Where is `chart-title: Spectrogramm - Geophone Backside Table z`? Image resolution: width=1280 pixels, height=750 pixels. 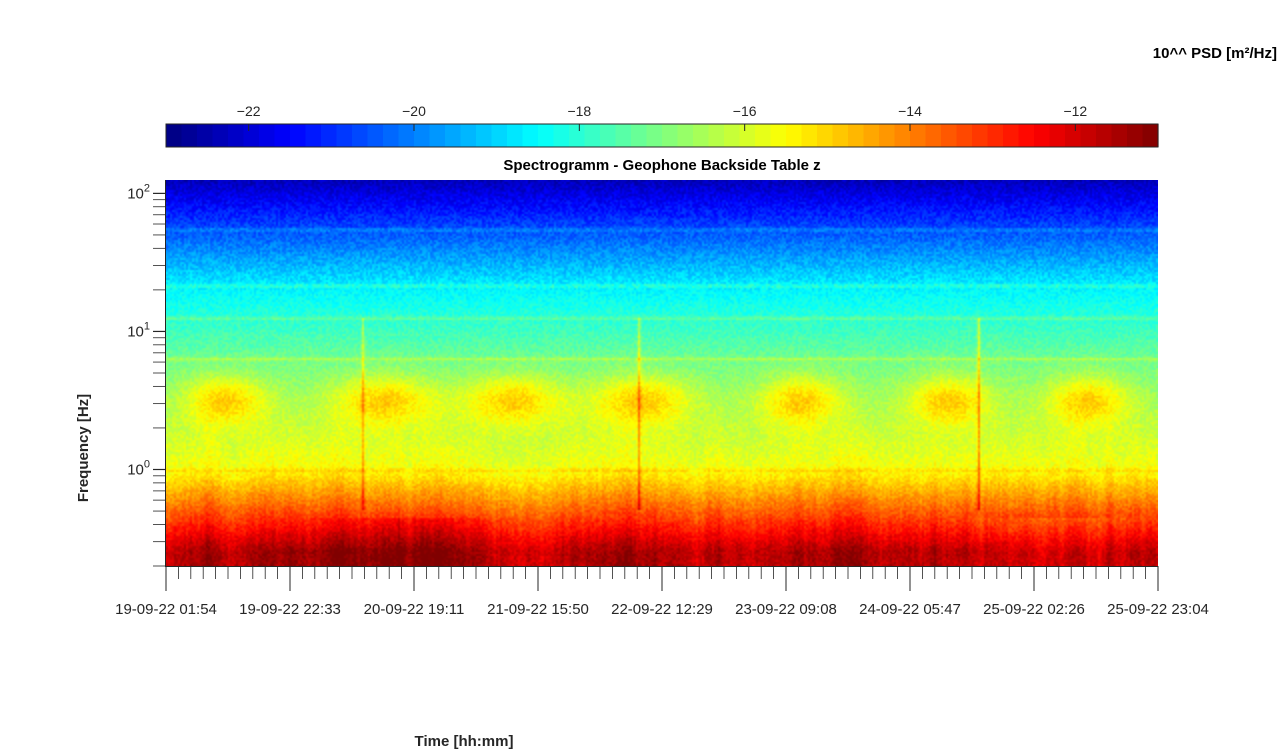
chart-title: Spectrogramm - Geophone Backside Table z is located at coordinates (661, 165).